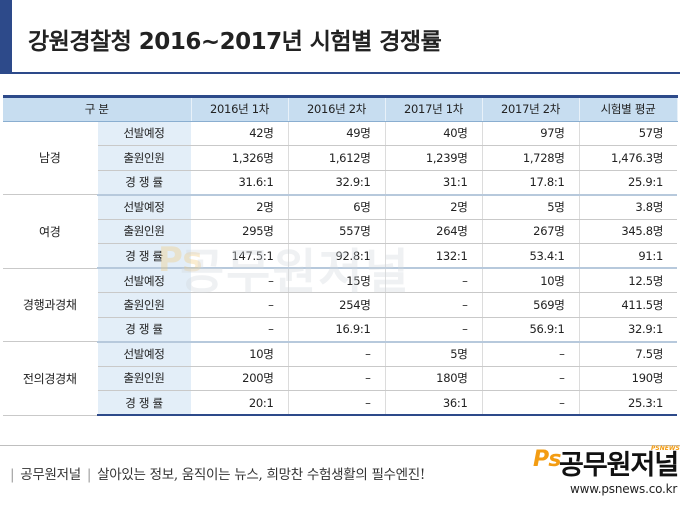  Describe the element at coordinates (50, 158) in the screenshot. I see `group-label: 남경` at that location.